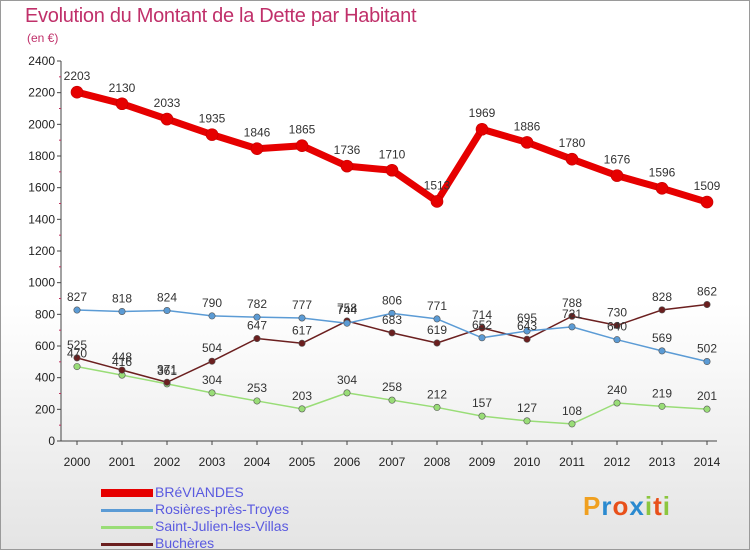  What do you see at coordinates (527, 126) in the screenshot?
I see `data-label-breviandes: 1886` at bounding box center [527, 126].